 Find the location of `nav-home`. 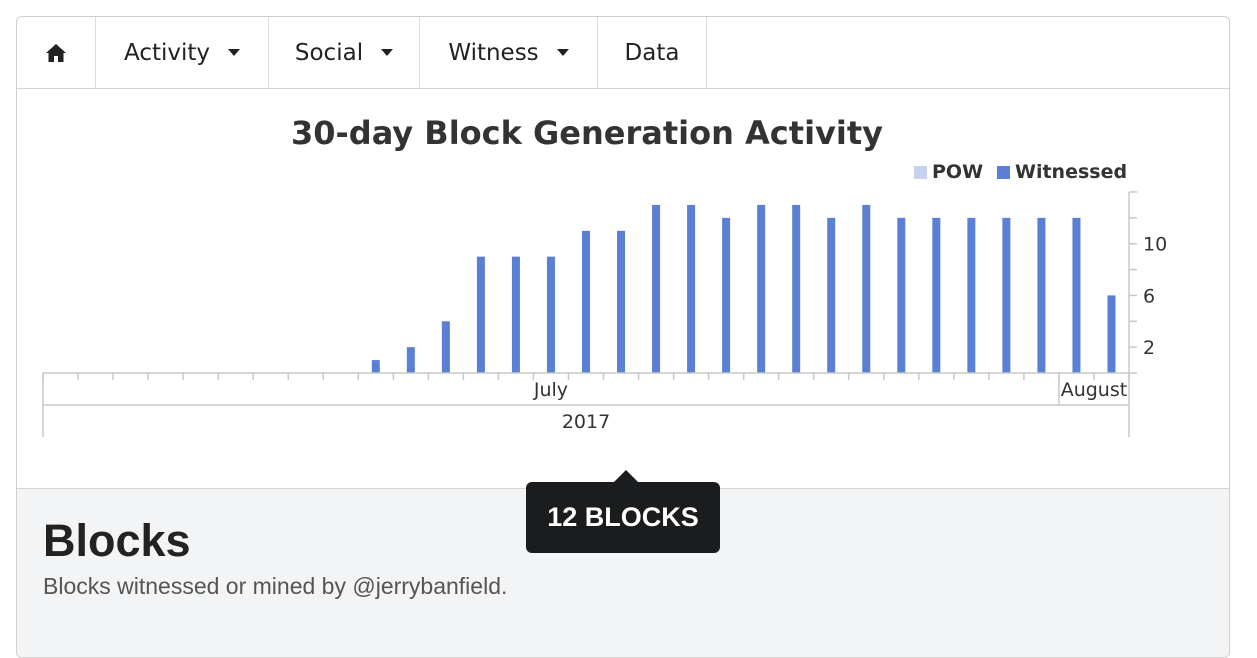

nav-home is located at coordinates (56, 52).